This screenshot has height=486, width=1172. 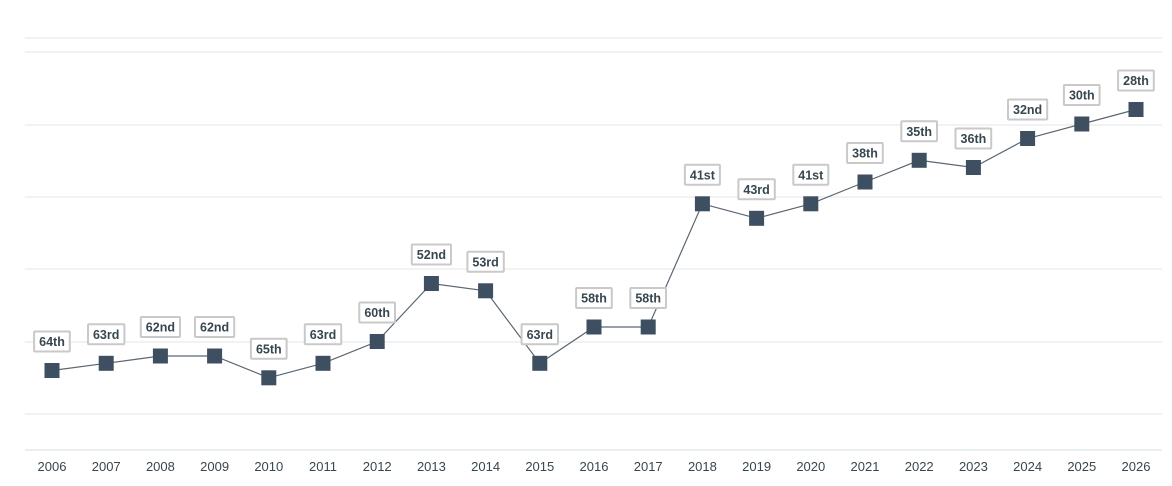 I want to click on x-tick-label: 2022, so click(x=919, y=466).